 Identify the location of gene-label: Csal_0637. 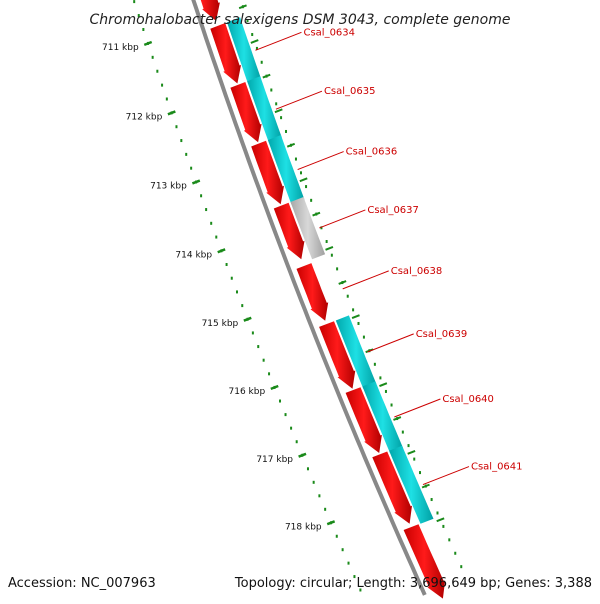
(393, 210).